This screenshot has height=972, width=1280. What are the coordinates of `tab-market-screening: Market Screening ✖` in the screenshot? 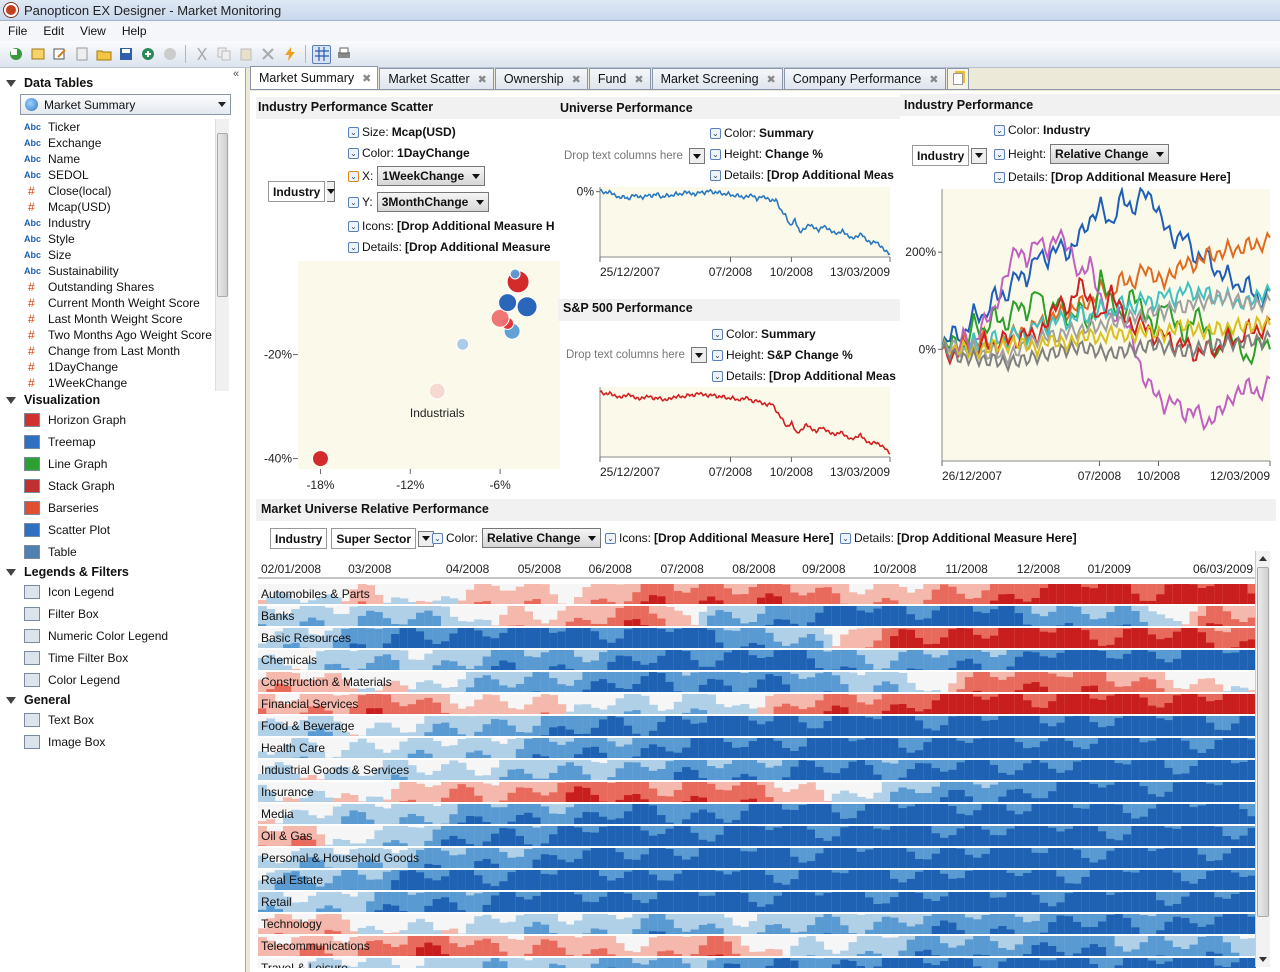 It's located at (717, 78).